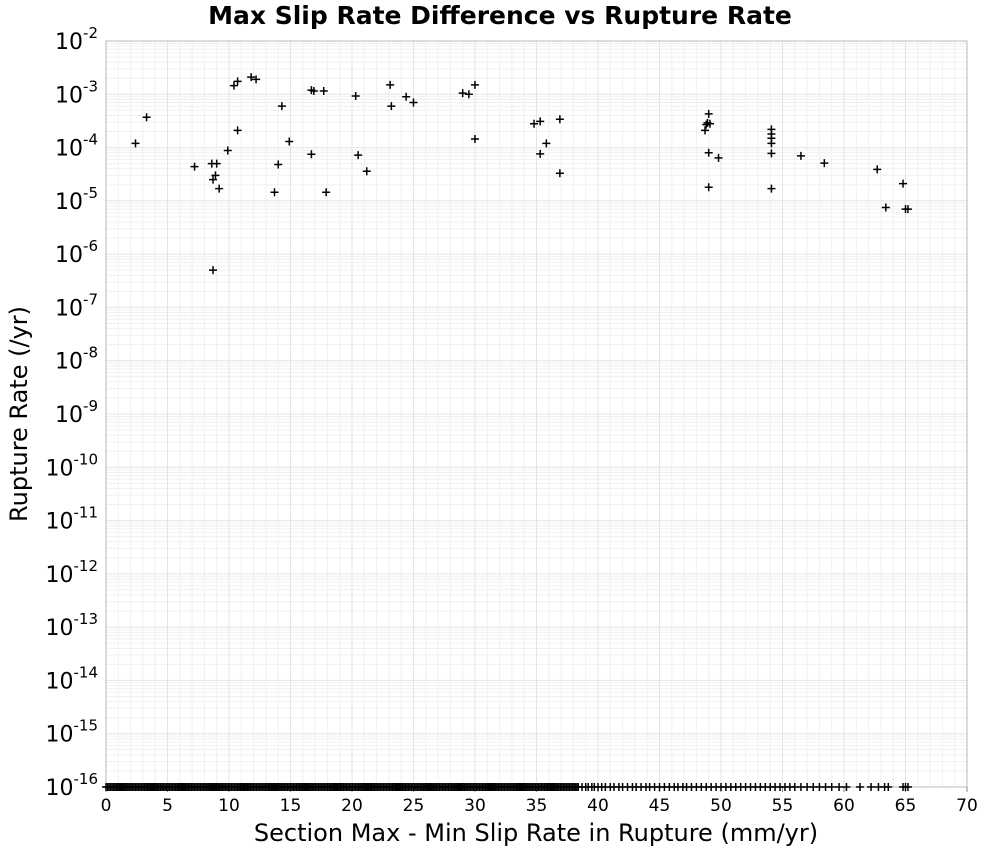 This screenshot has height=850, width=1000. I want to click on y-tick-label: 10⁻², so click(76, 39).